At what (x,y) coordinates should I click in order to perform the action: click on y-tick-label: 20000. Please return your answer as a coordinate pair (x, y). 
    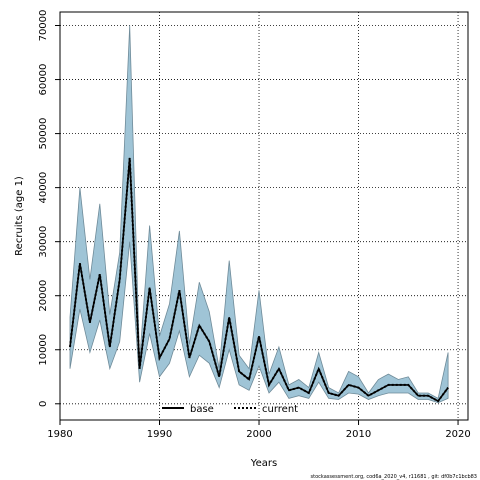
    Looking at the image, I should click on (43, 296).